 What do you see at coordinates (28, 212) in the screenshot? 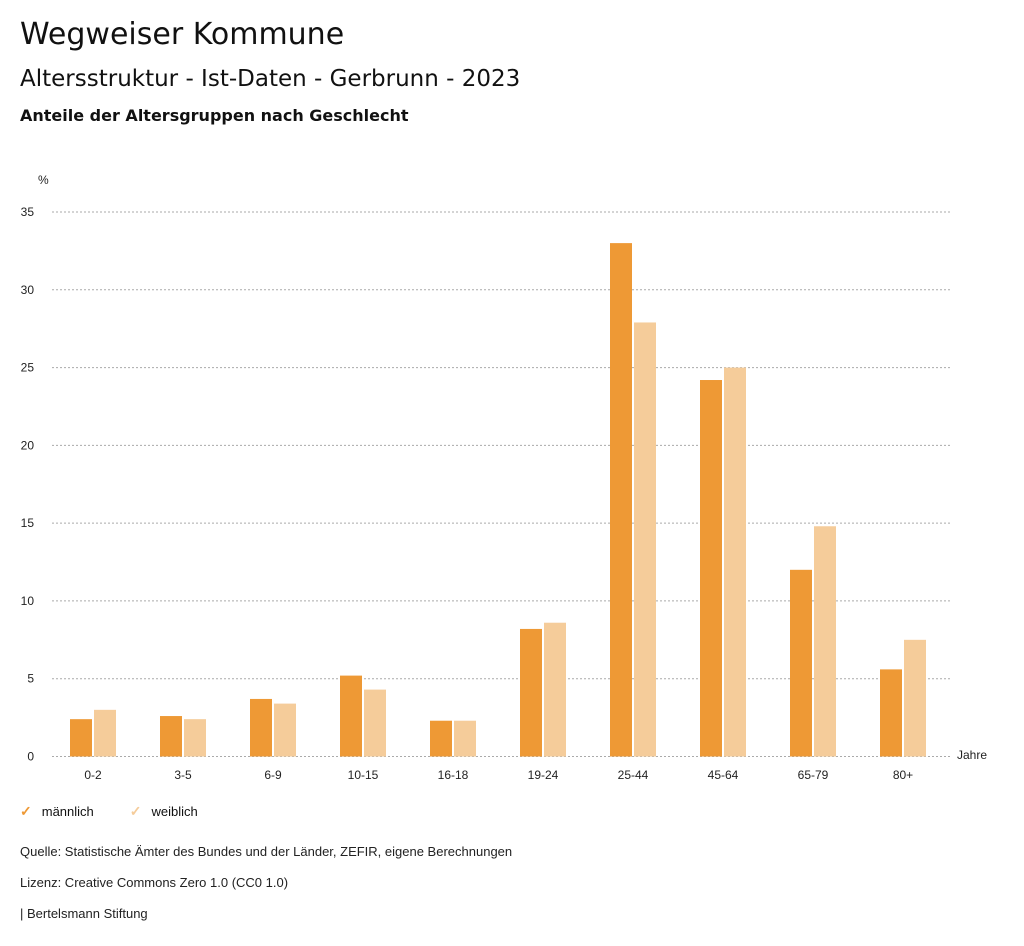
I see `y-tick-label: 35` at bounding box center [28, 212].